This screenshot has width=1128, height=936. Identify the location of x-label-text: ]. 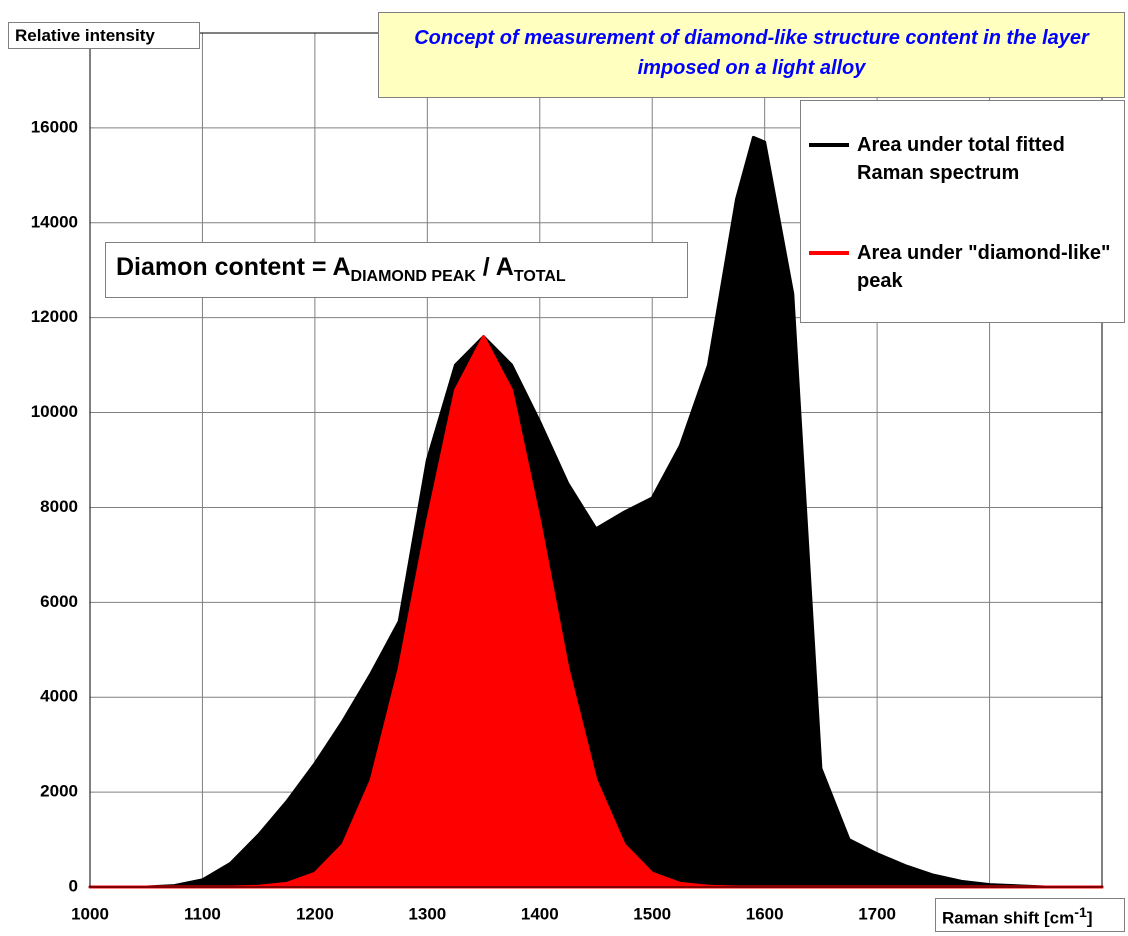
(1089, 918).